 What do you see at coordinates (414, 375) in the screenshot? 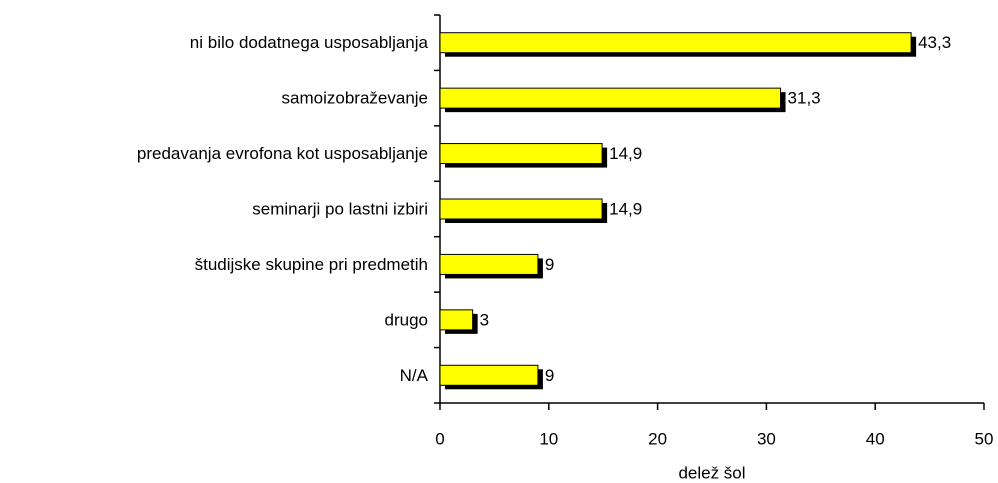
I see `y-tick-label: N/A` at bounding box center [414, 375].